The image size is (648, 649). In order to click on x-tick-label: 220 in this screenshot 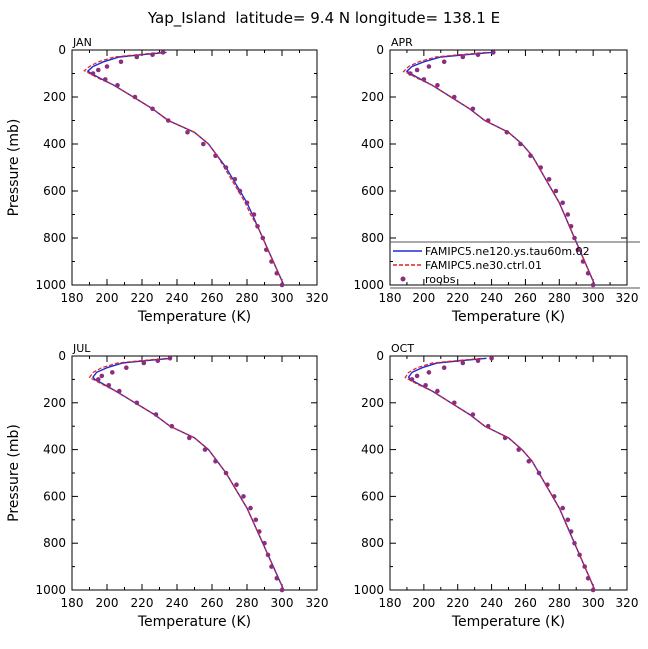, I will do `click(142, 603)`.